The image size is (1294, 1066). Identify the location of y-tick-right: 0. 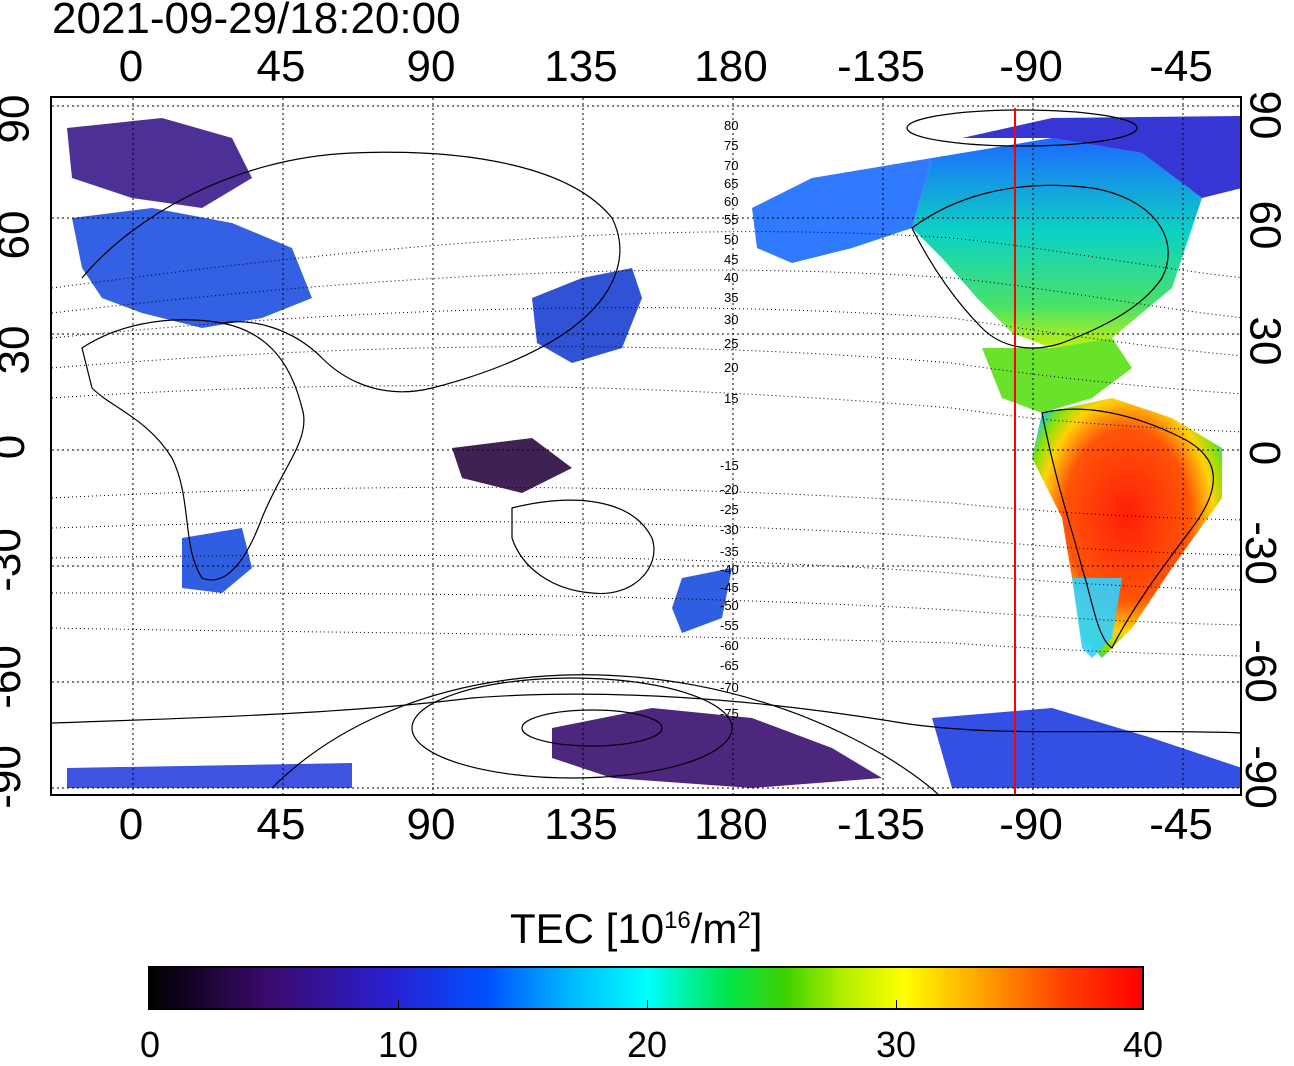
(1265, 453).